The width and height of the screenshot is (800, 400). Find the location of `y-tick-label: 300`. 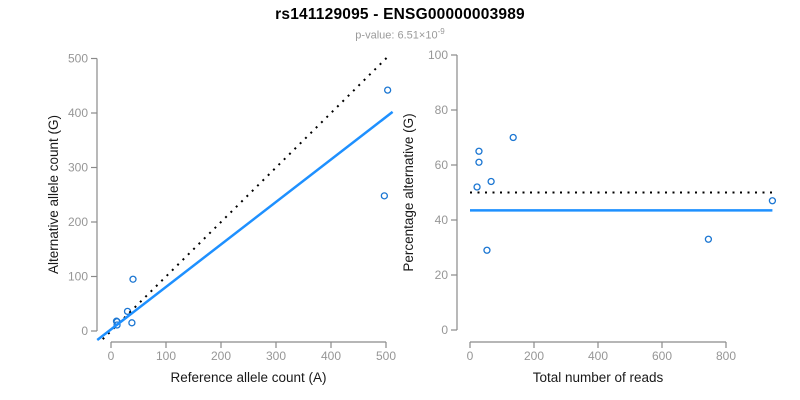

y-tick-label: 300 is located at coordinates (78, 168).